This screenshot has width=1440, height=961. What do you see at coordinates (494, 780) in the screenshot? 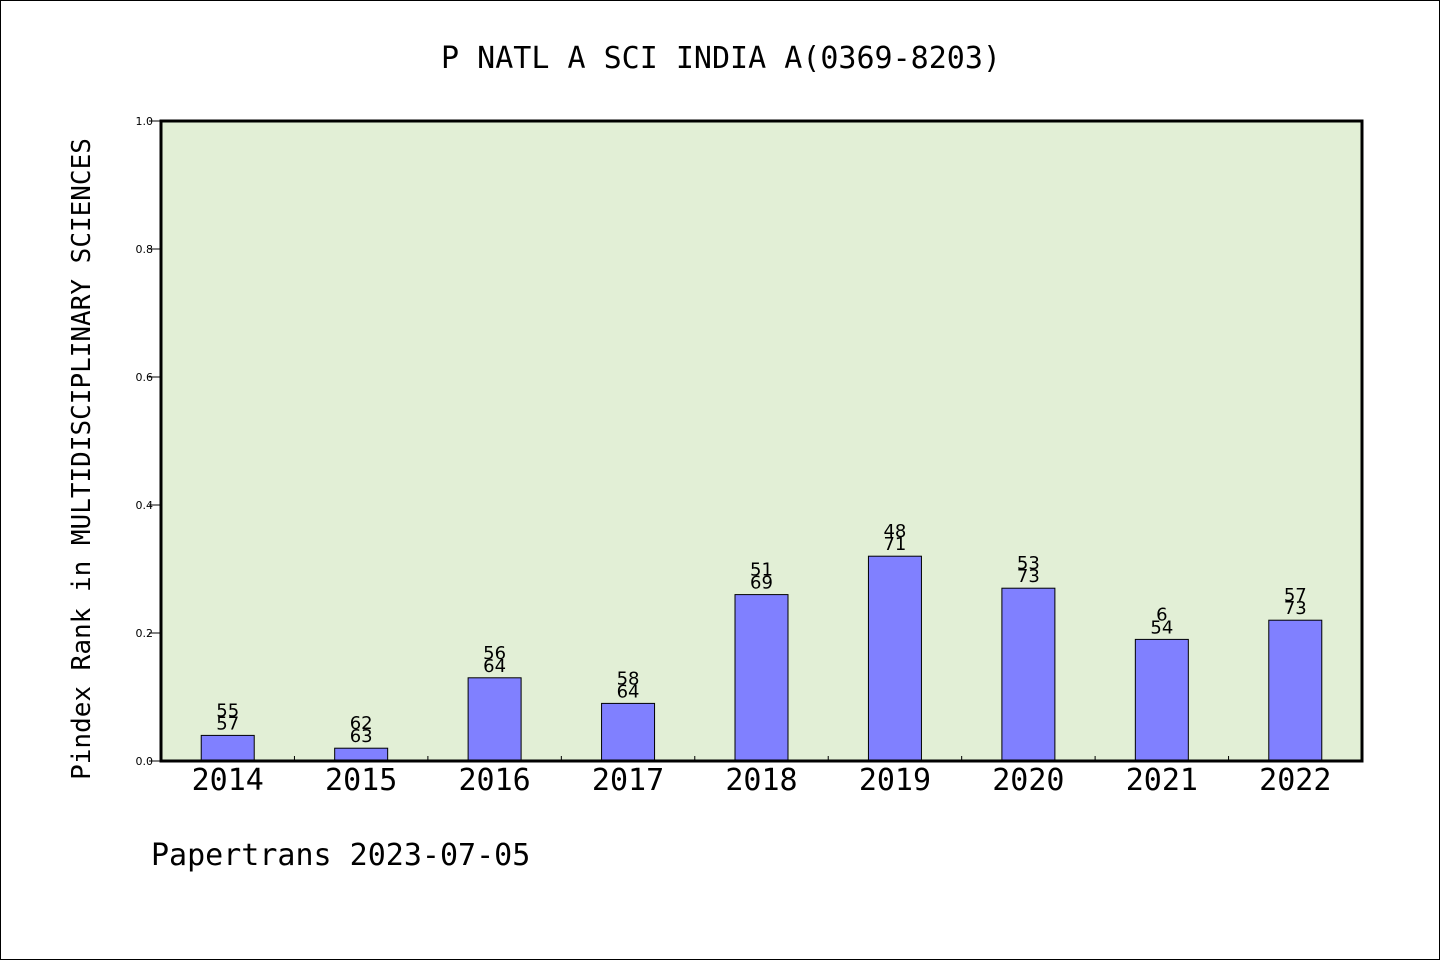
I see `x-tick-label: 2016` at bounding box center [494, 780].